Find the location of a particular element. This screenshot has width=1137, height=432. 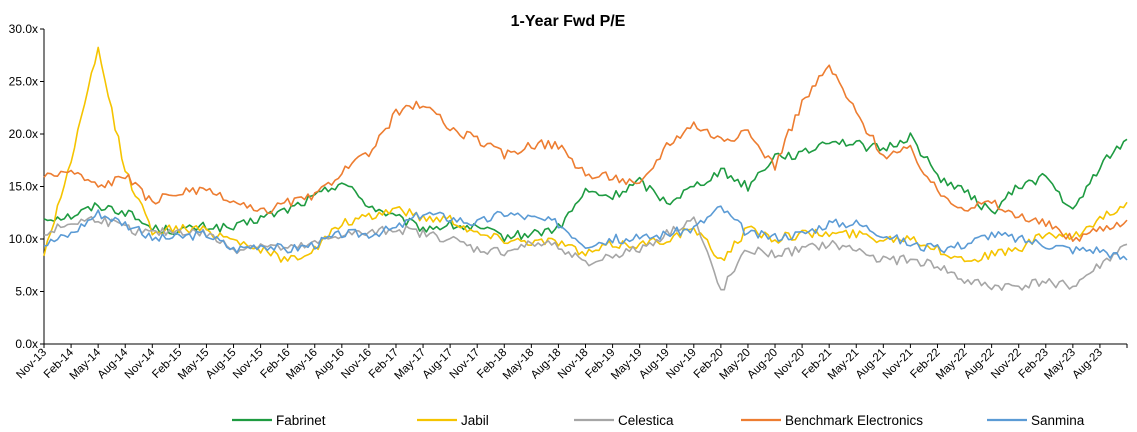

x-tick-label: Nov-18 is located at coordinates (573, 364).